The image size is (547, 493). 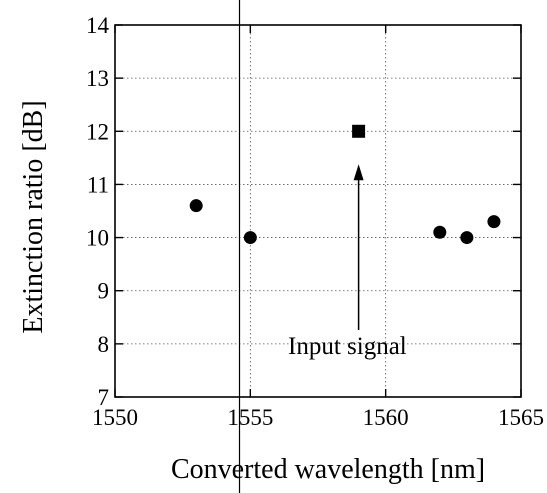 I want to click on y-tick-label: 11, so click(x=98, y=184).